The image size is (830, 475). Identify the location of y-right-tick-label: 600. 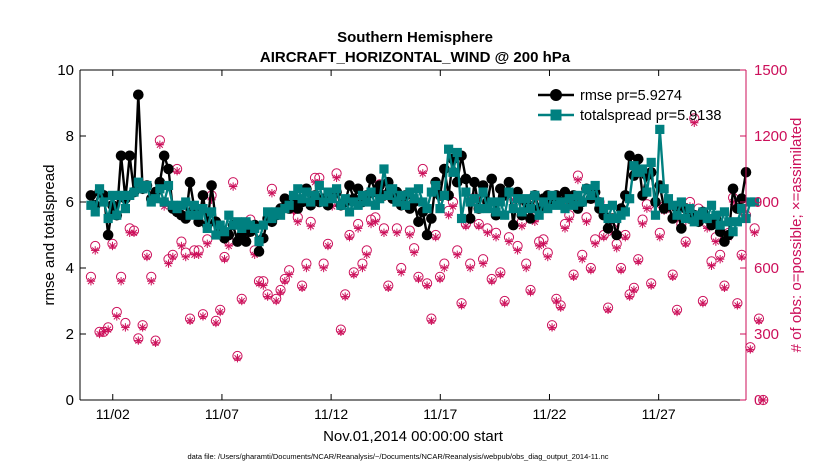
(766, 268).